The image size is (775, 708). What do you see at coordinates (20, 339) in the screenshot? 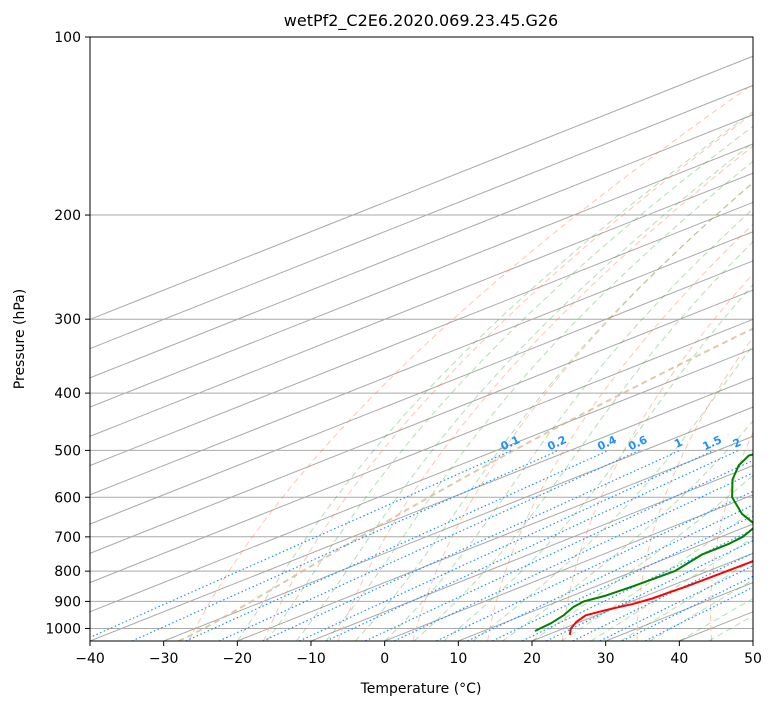
I see `y-axis-title: Pressure (hPa)` at bounding box center [20, 339].